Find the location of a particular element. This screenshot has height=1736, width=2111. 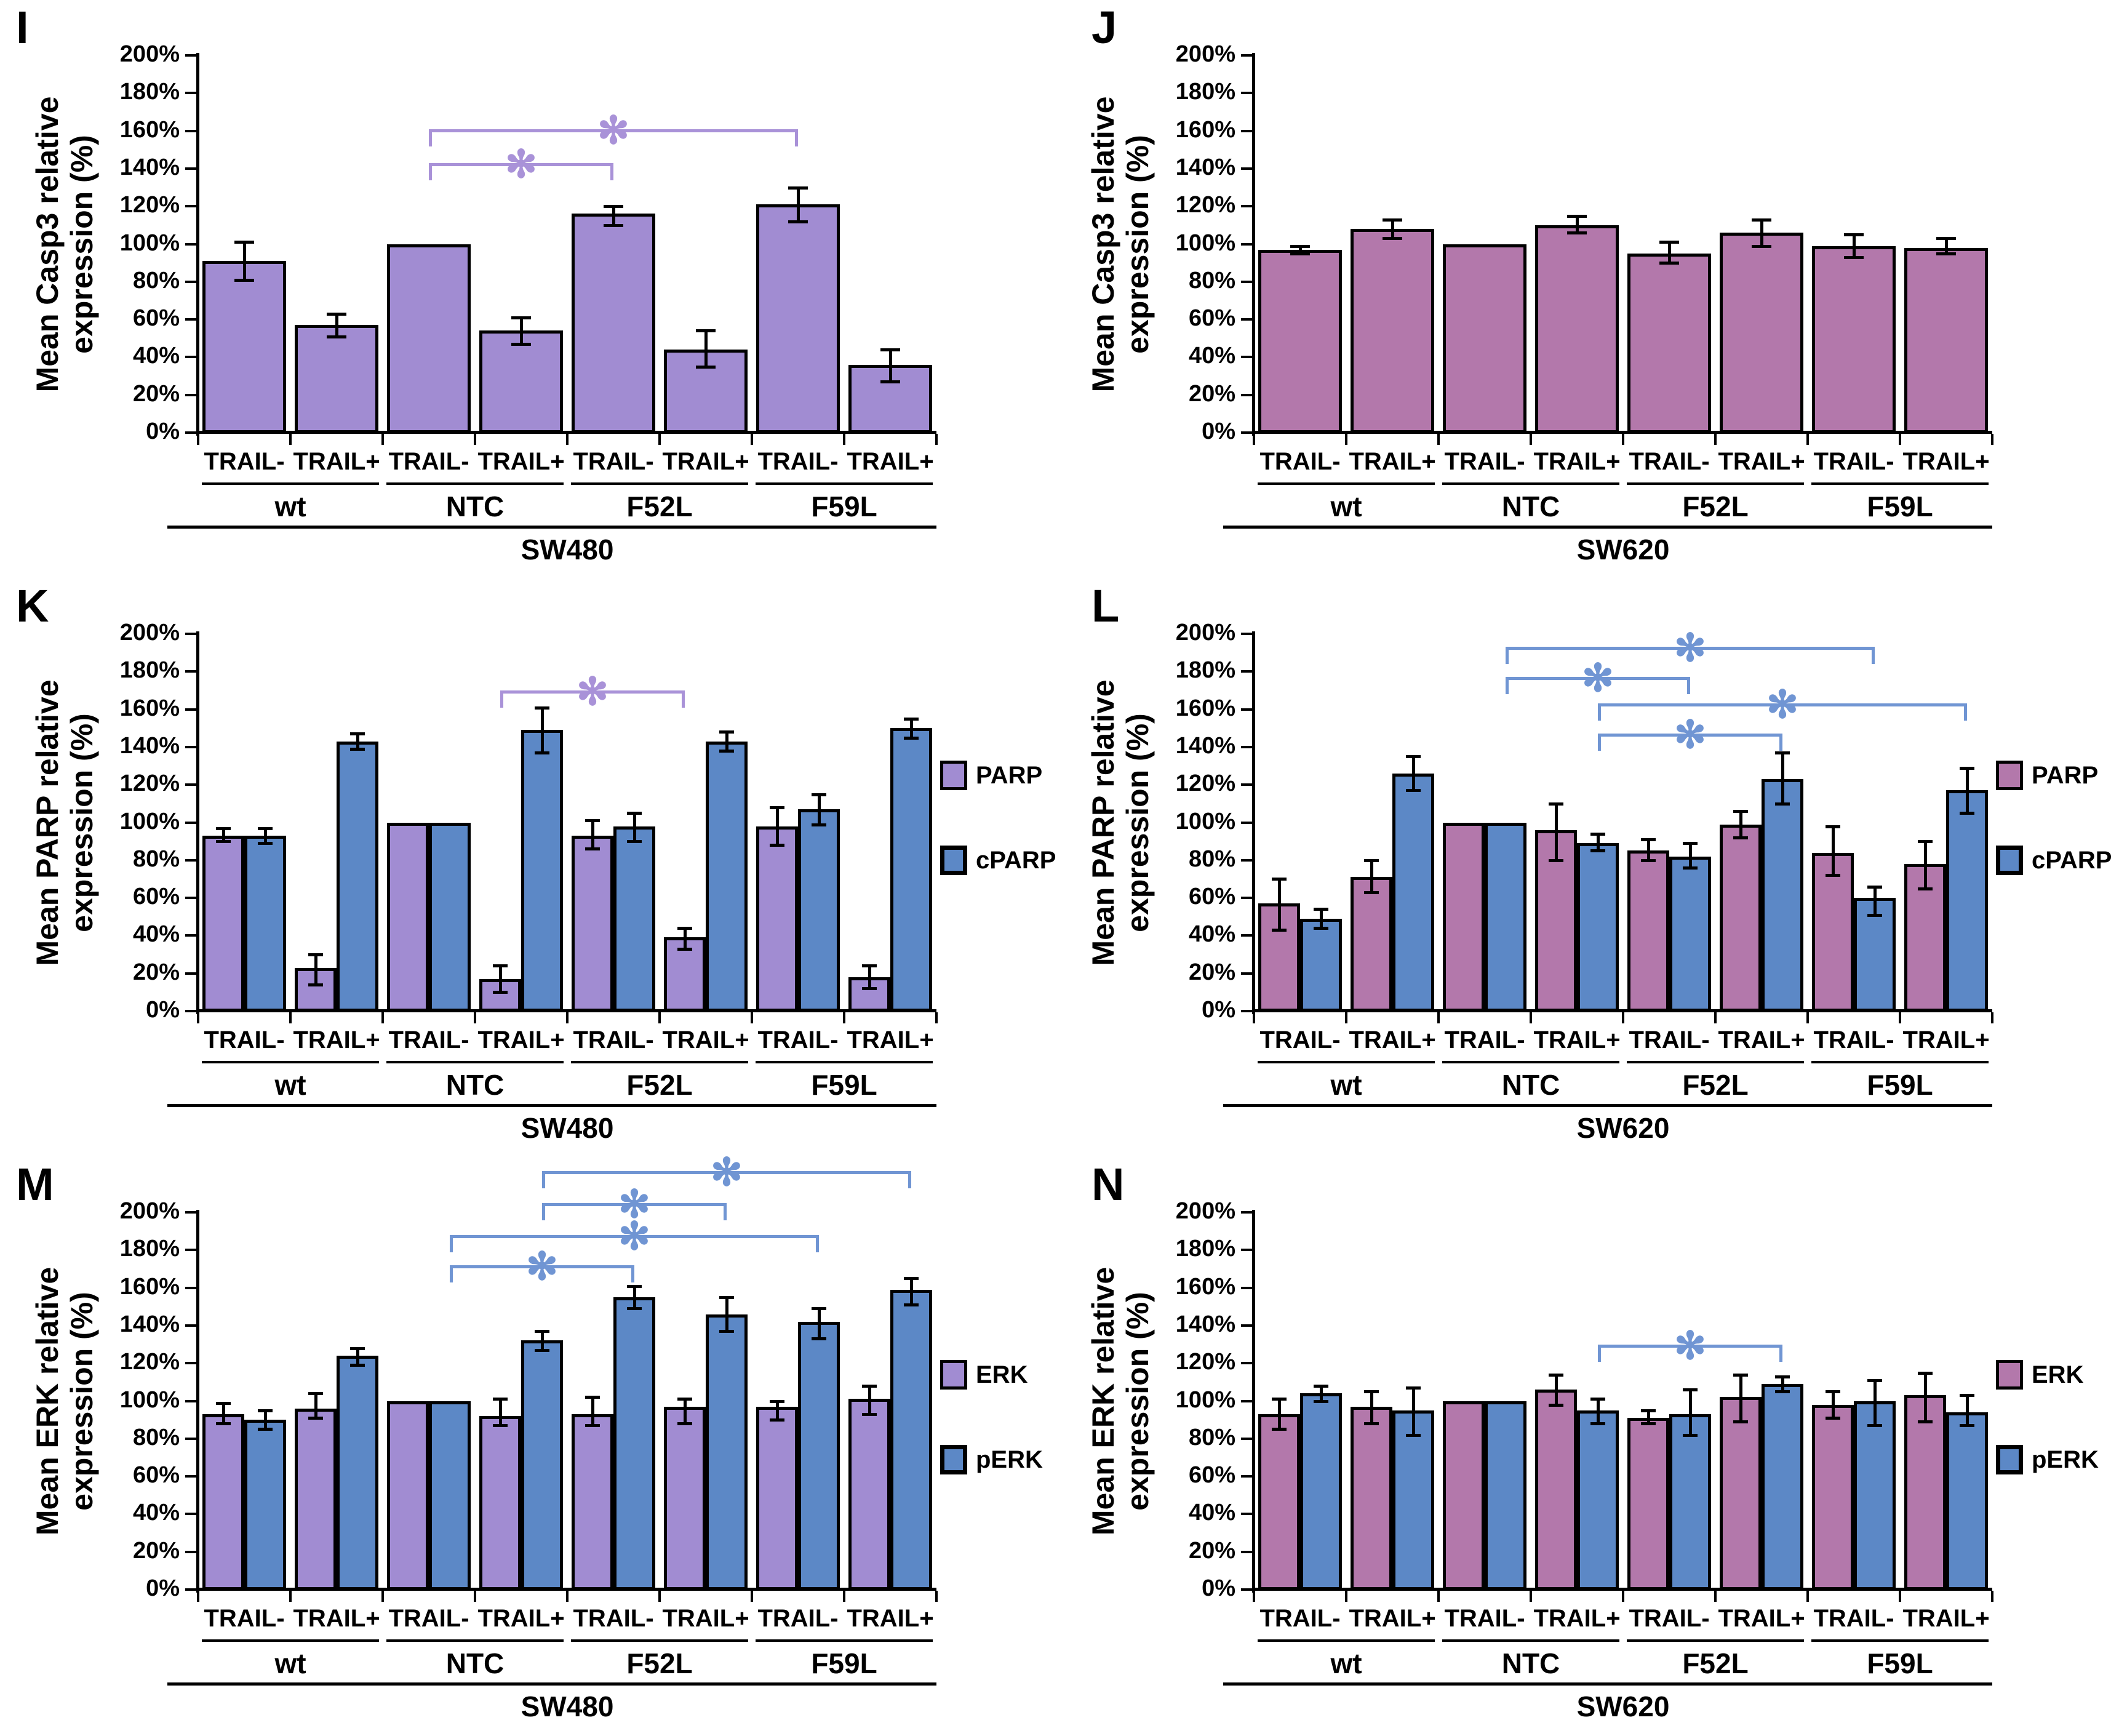

y-tick-label: 200% is located at coordinates (149, 54).